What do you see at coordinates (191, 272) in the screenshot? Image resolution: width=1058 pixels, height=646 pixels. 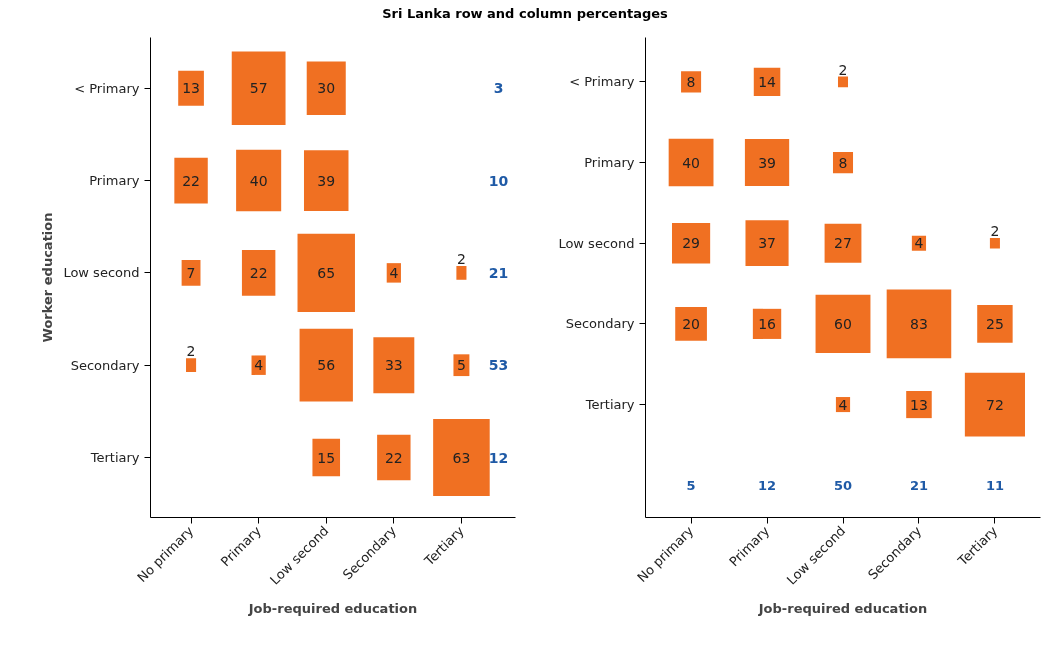 I see `data-label: 7` at bounding box center [191, 272].